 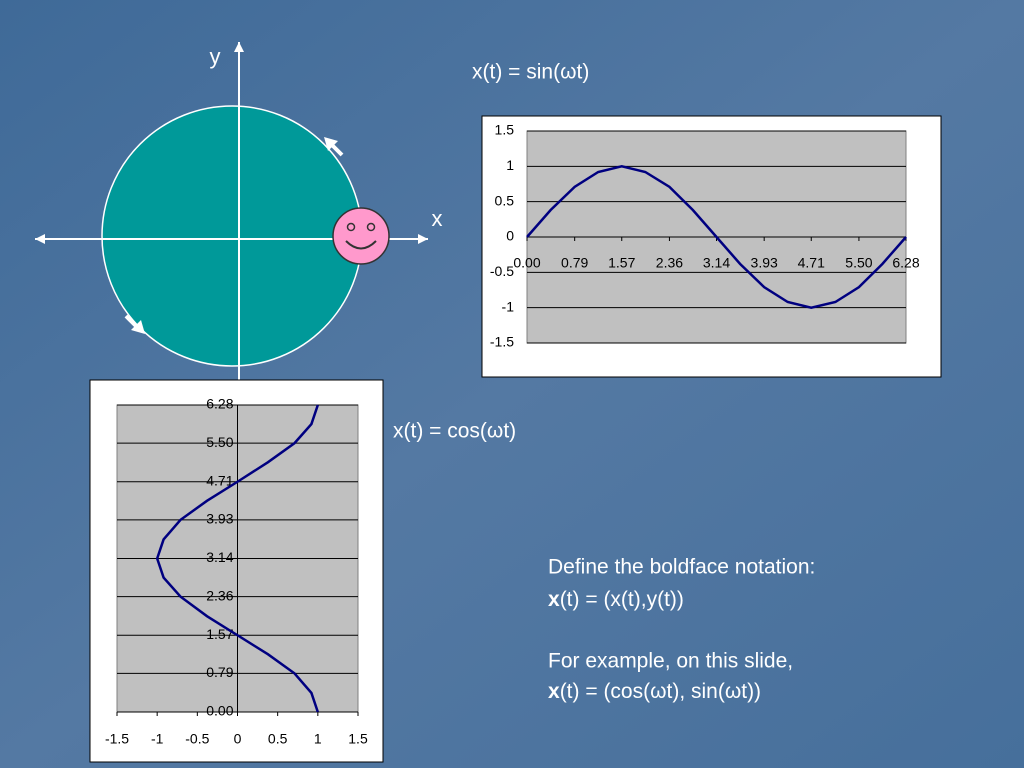 What do you see at coordinates (505, 200) in the screenshot?
I see `y-tick-label: 0.5` at bounding box center [505, 200].